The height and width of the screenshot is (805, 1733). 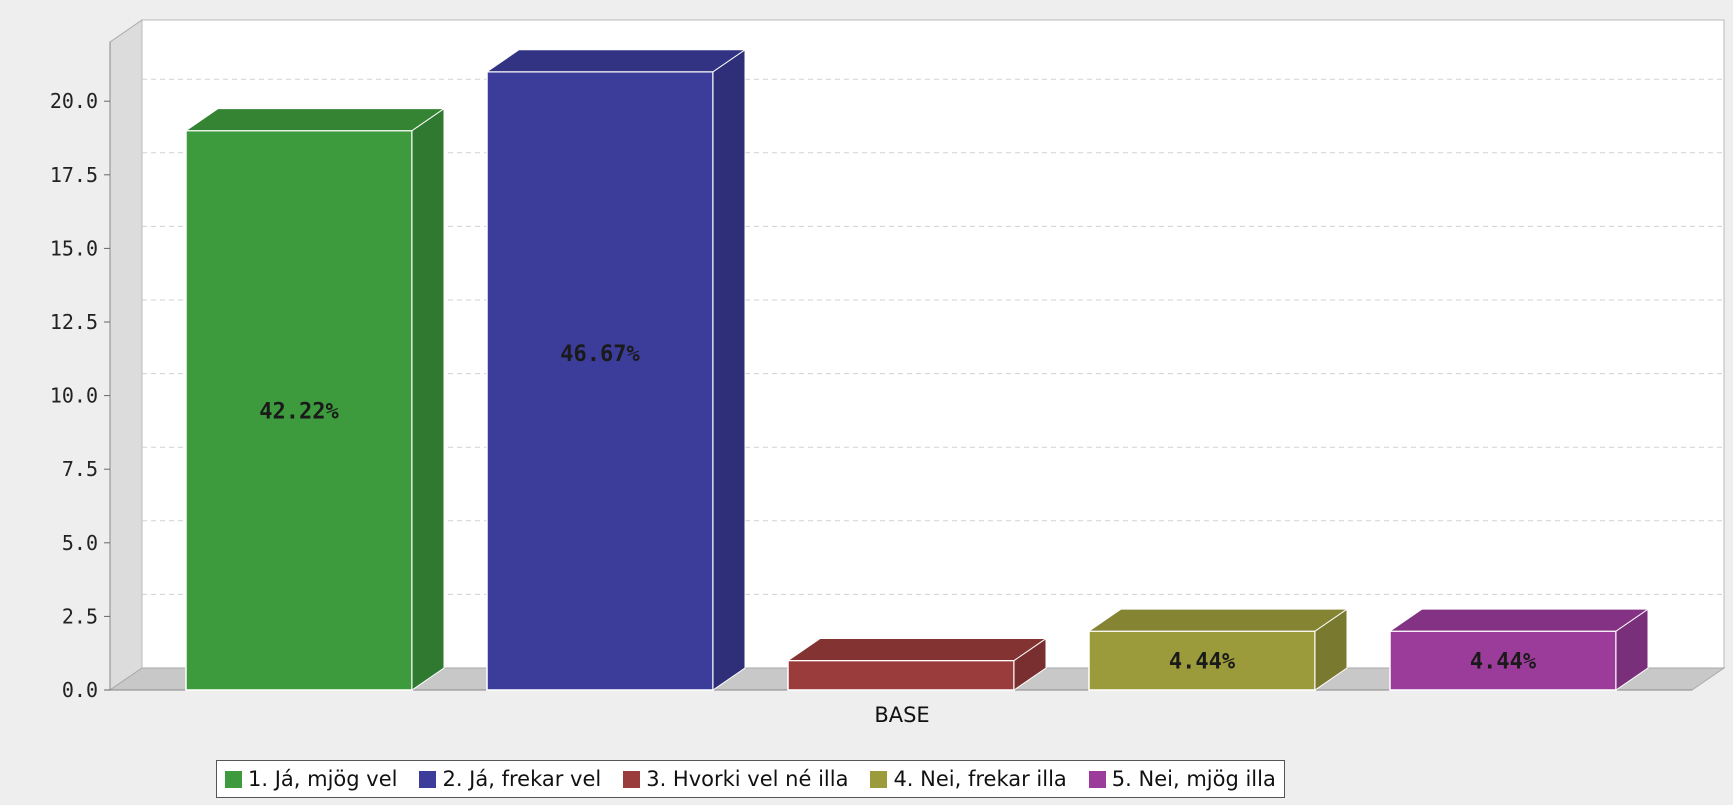 I want to click on y-axis-ticks: 0.0 2.5 5.0 7.5 10.0 12.5 15.0 17.5 20.0, so click(x=80, y=395).